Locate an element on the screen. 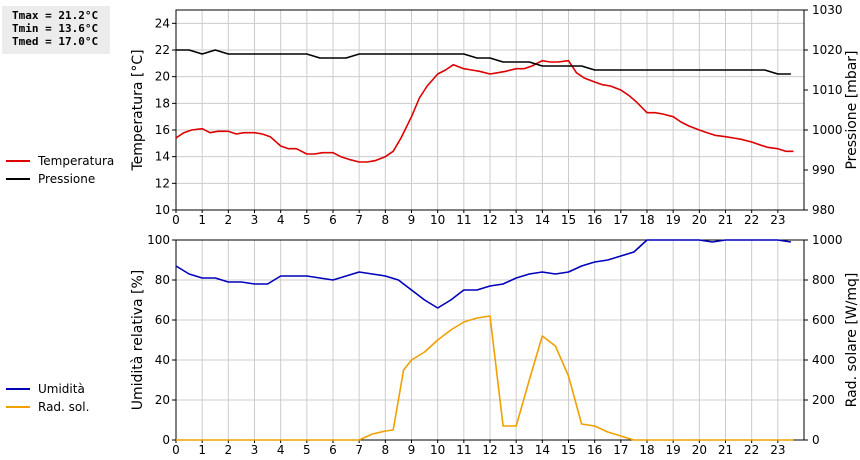 This screenshot has width=860, height=460. y-tick-label: 24 is located at coordinates (162, 23).